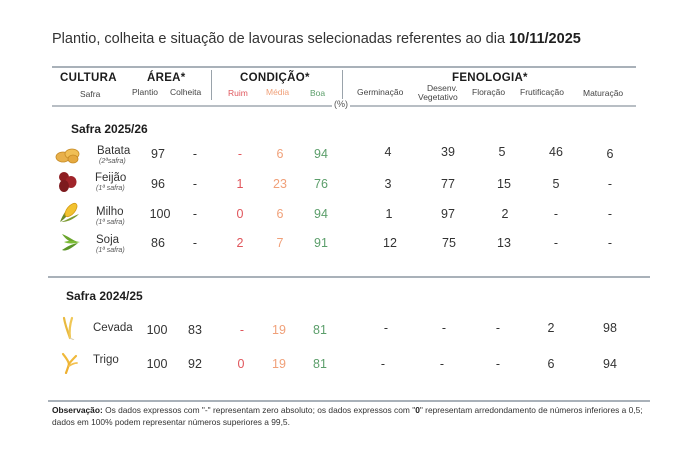 Image resolution: width=700 pixels, height=454 pixels. What do you see at coordinates (104, 296) in the screenshot?
I see `section-label: Safra 2024/25` at bounding box center [104, 296].